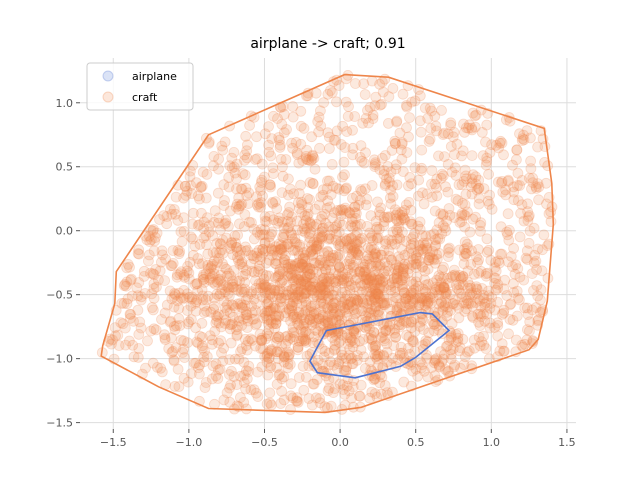  Describe the element at coordinates (416, 442) in the screenshot. I see `x-tick-label: 0.5` at that location.